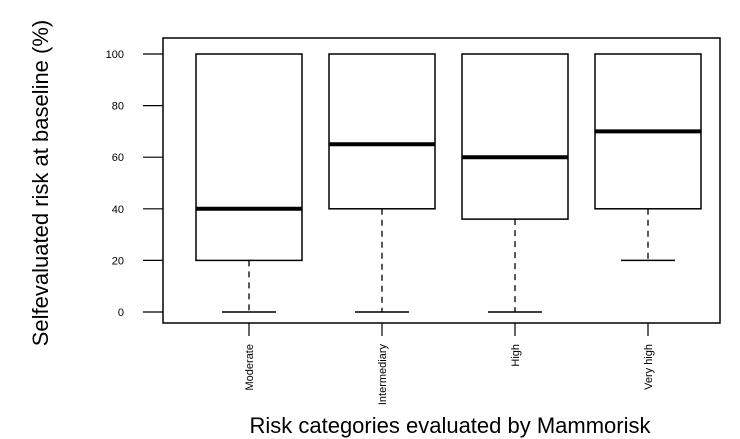 This screenshot has width=740, height=439. Describe the element at coordinates (121, 313) in the screenshot. I see `y-tick-label: 0` at that location.